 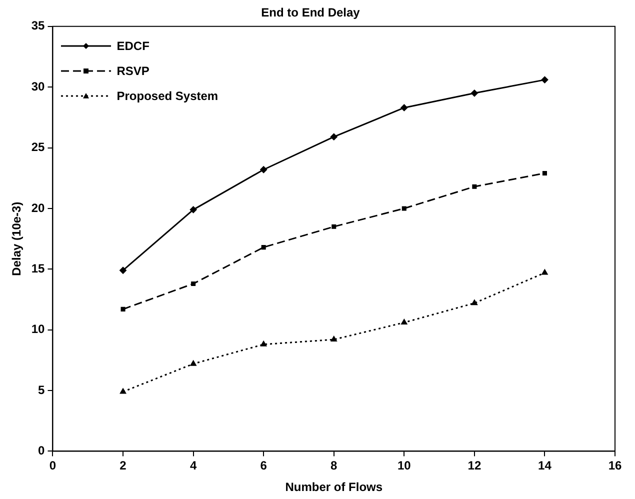 What do you see at coordinates (42, 451) in the screenshot?
I see `y-tick-label: 0` at bounding box center [42, 451].